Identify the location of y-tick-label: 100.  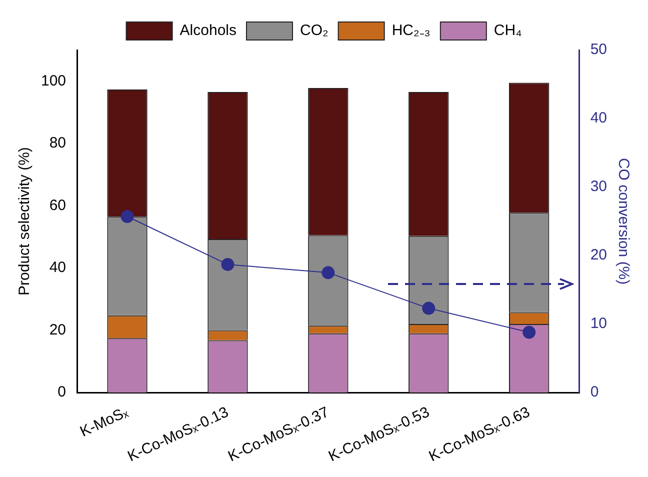
(53, 81).